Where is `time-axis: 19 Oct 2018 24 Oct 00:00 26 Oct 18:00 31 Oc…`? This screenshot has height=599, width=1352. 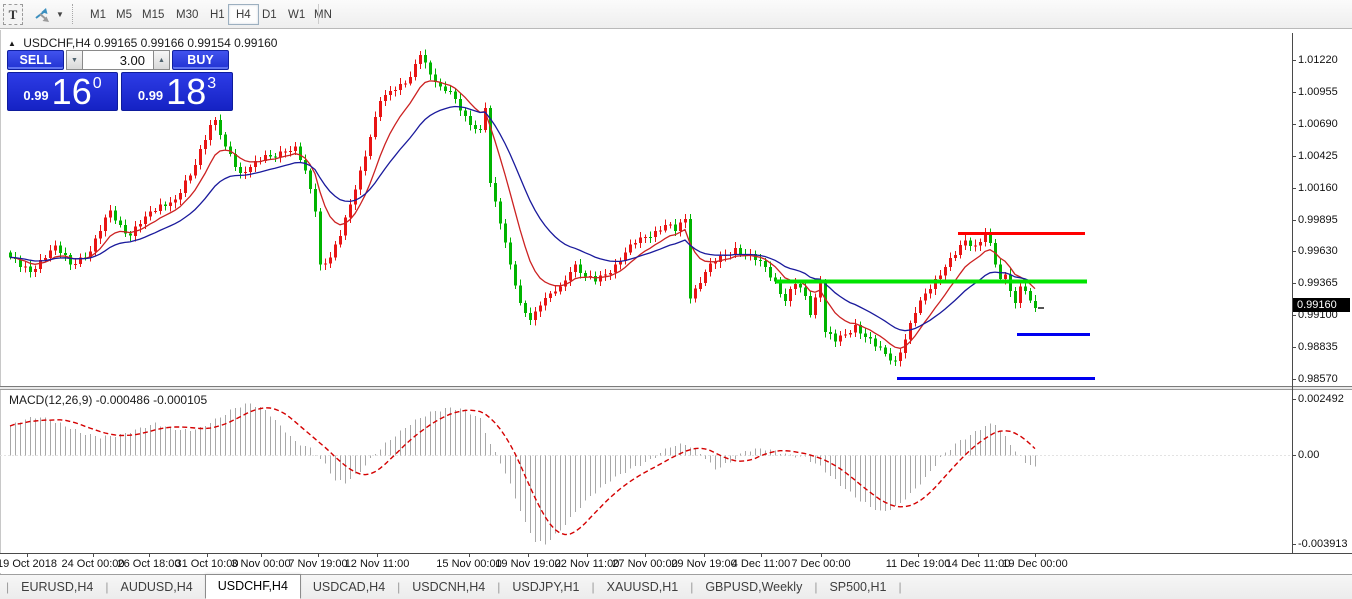
time-axis: 19 Oct 2018 24 Oct 00:00 26 Oct 18:00 31 Oc… is located at coordinates (676, 563).